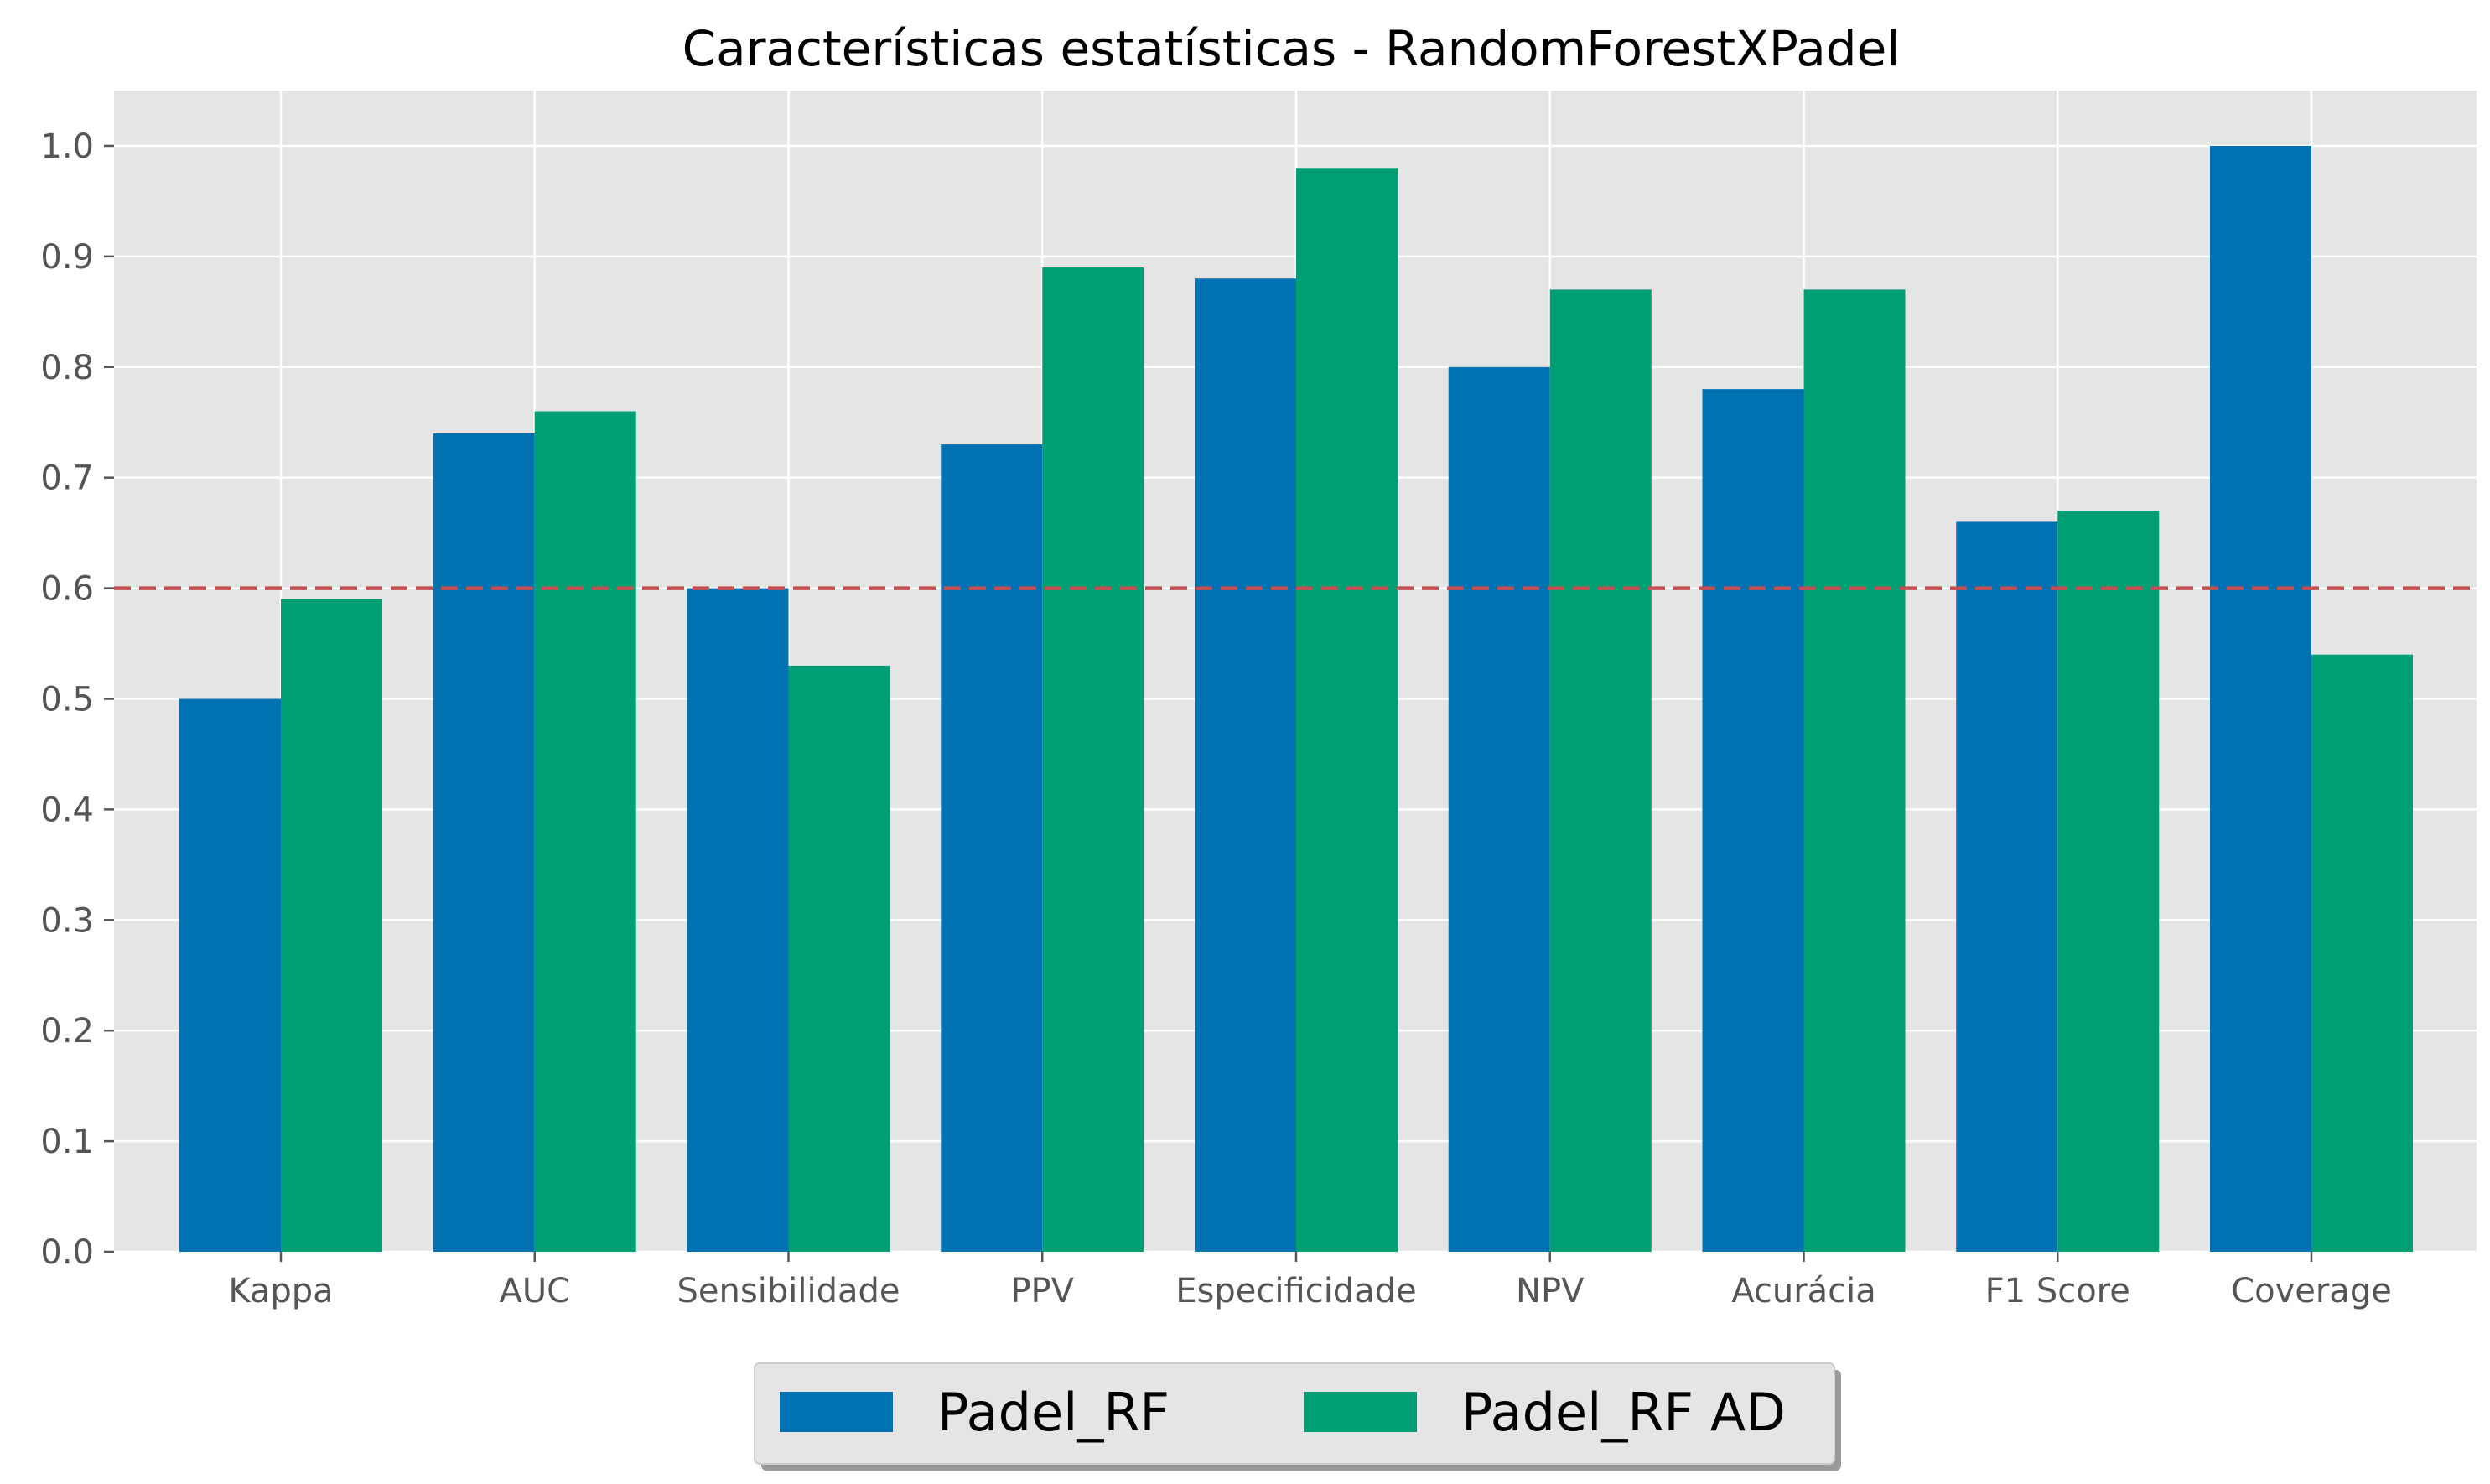 Image resolution: width=2490 pixels, height=1484 pixels. I want to click on bar-padel-rf-ad-kappa, so click(331, 925).